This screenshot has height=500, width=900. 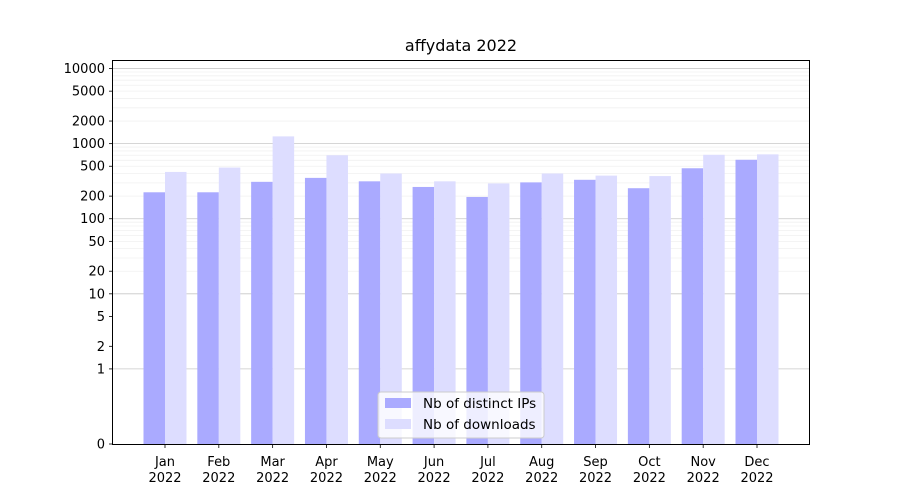 What do you see at coordinates (101, 369) in the screenshot?
I see `y-tick-label: 1` at bounding box center [101, 369].